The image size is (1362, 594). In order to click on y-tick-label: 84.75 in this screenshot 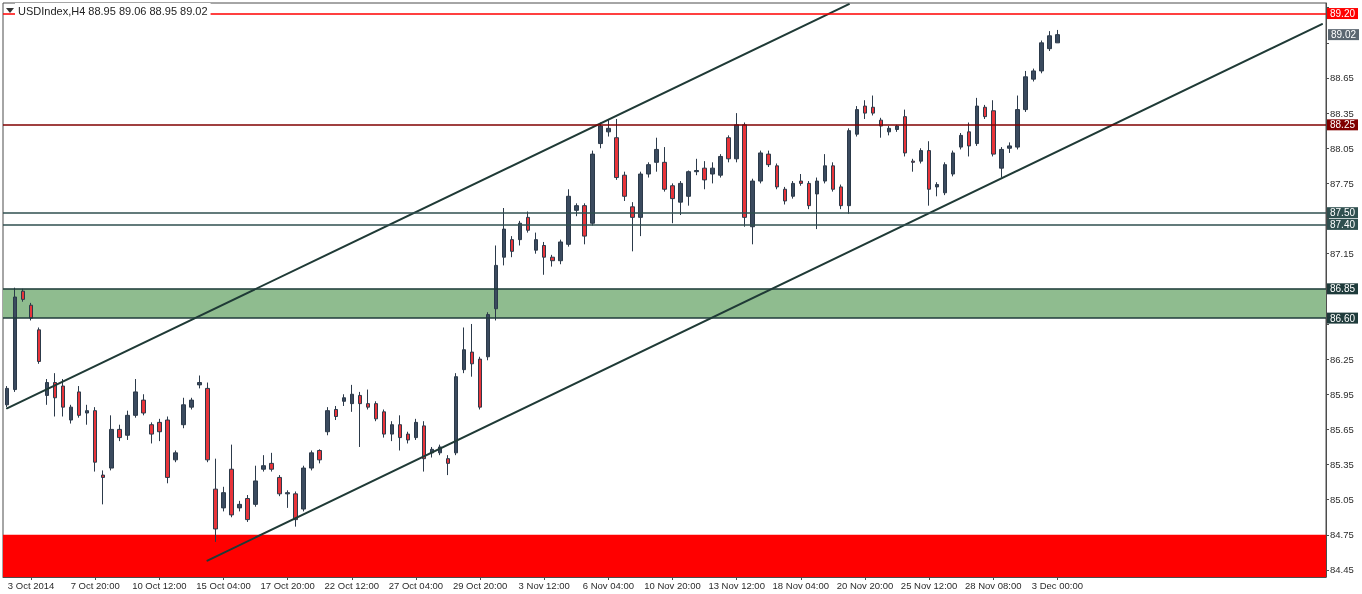, I will do `click(1342, 535)`.